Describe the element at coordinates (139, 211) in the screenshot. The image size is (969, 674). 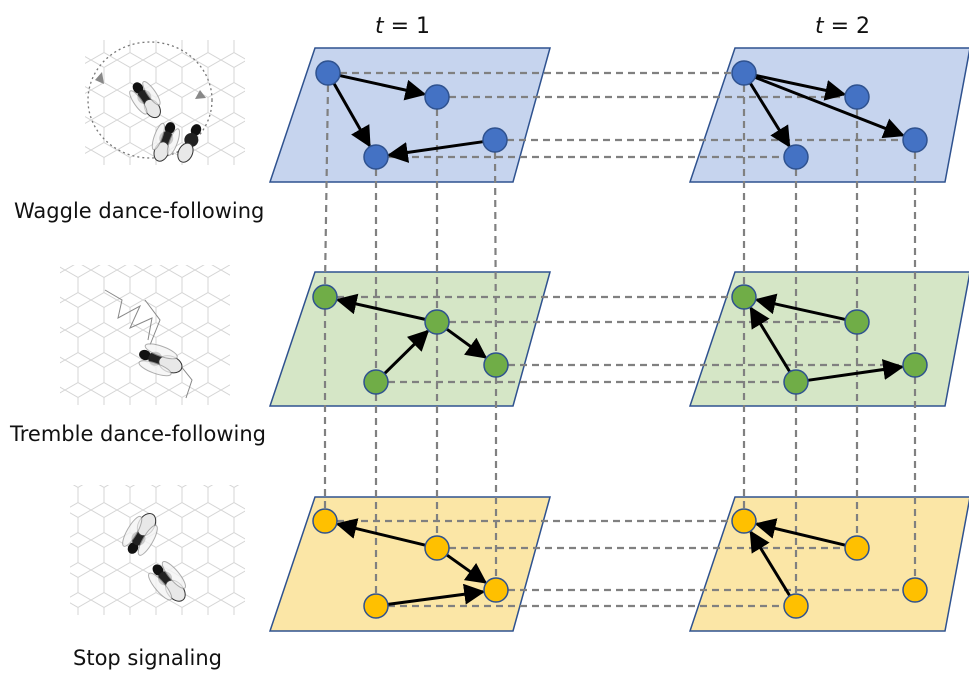
I see `layer-label-waggle: Waggle dance-following` at that location.